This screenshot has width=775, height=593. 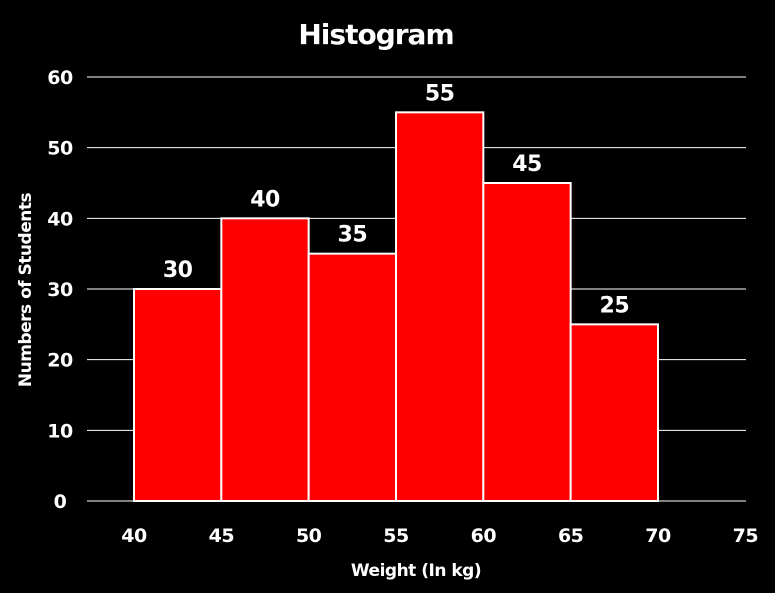 What do you see at coordinates (26, 290) in the screenshot?
I see `y-axis-label: Numbers of Students` at bounding box center [26, 290].